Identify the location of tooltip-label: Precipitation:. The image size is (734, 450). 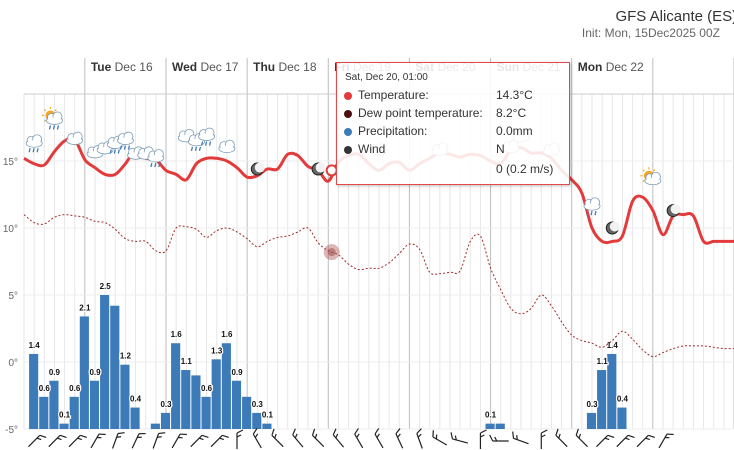
(393, 131).